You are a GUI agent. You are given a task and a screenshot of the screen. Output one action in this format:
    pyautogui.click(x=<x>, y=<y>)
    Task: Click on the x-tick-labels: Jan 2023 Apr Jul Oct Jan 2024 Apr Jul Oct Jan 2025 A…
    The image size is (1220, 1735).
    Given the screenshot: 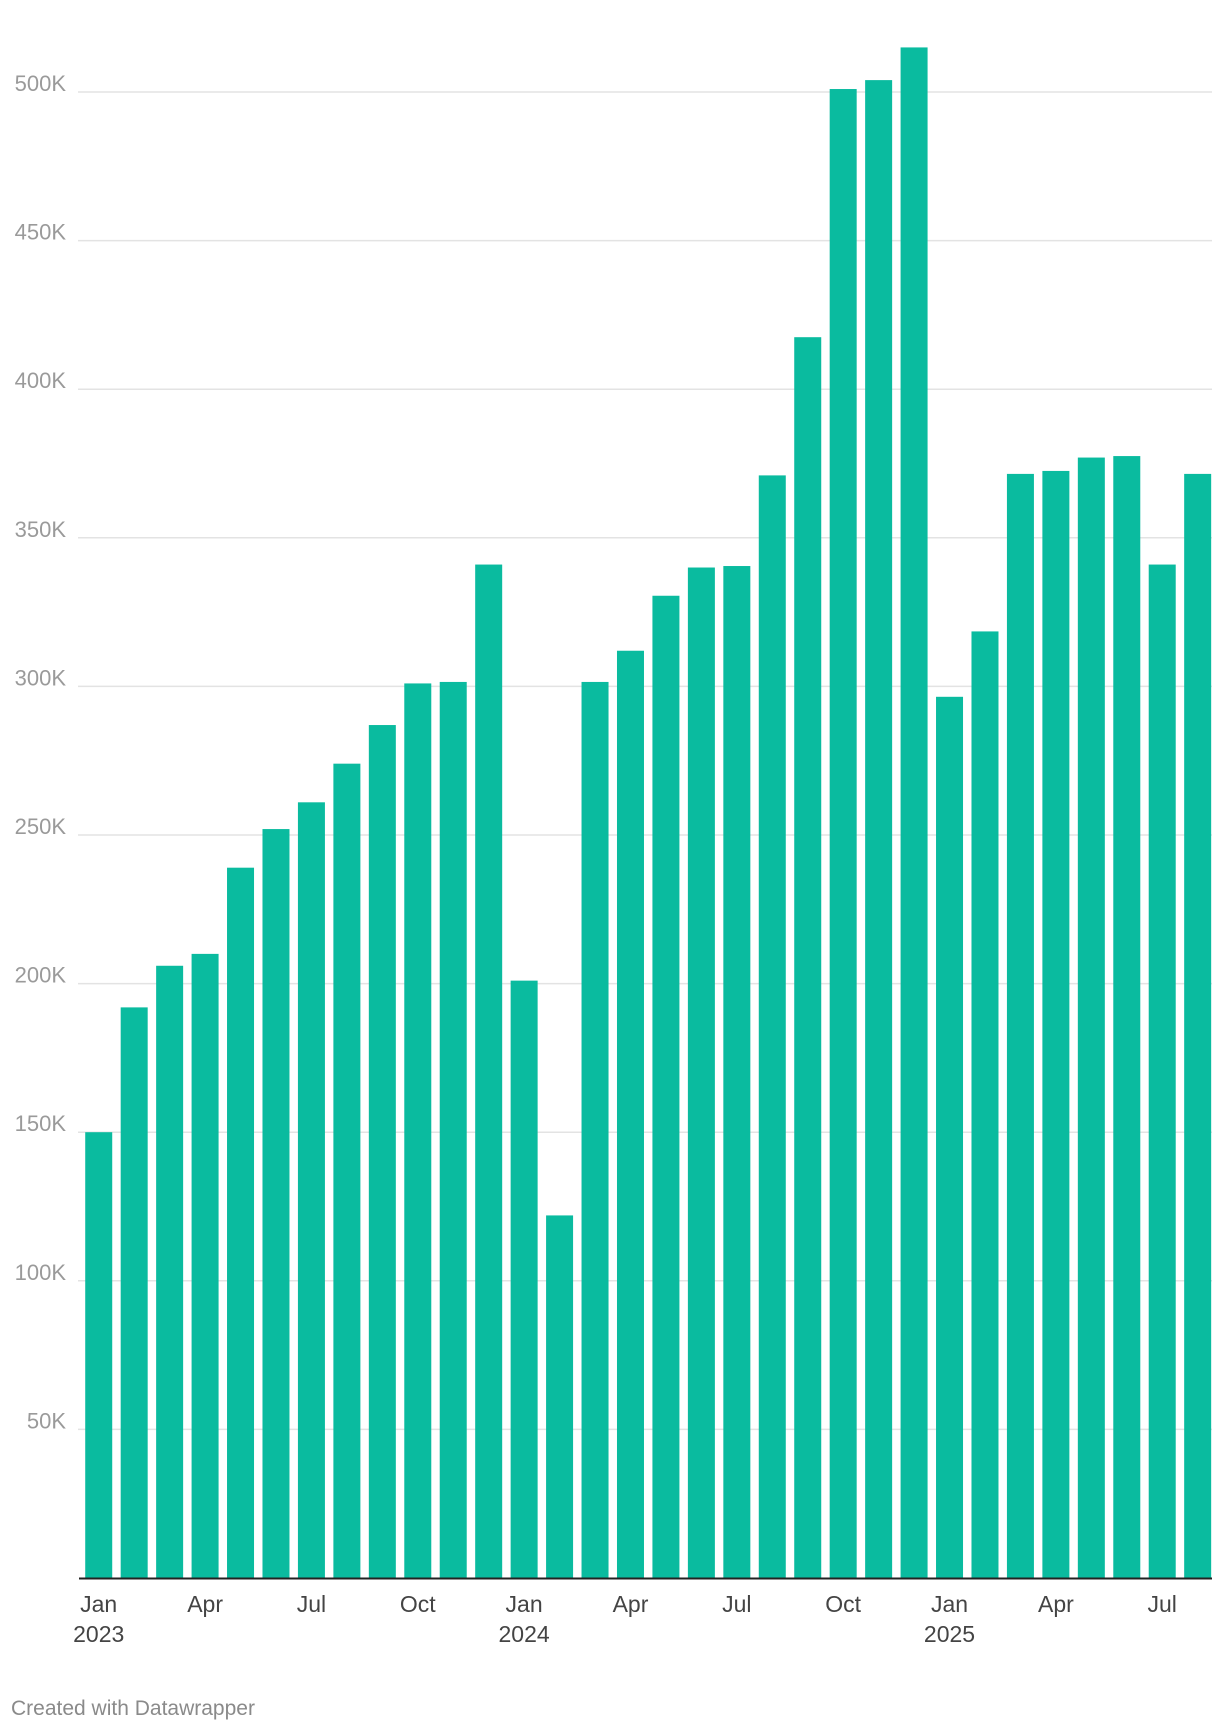 What is the action you would take?
    pyautogui.click(x=625, y=1619)
    